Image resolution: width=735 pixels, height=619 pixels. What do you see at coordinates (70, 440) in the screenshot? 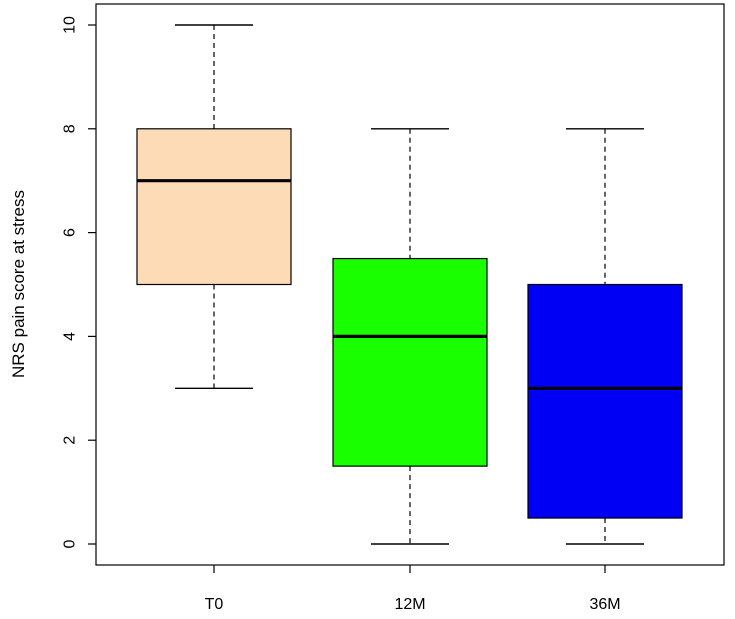
I see `y-tick-label: 2` at bounding box center [70, 440].